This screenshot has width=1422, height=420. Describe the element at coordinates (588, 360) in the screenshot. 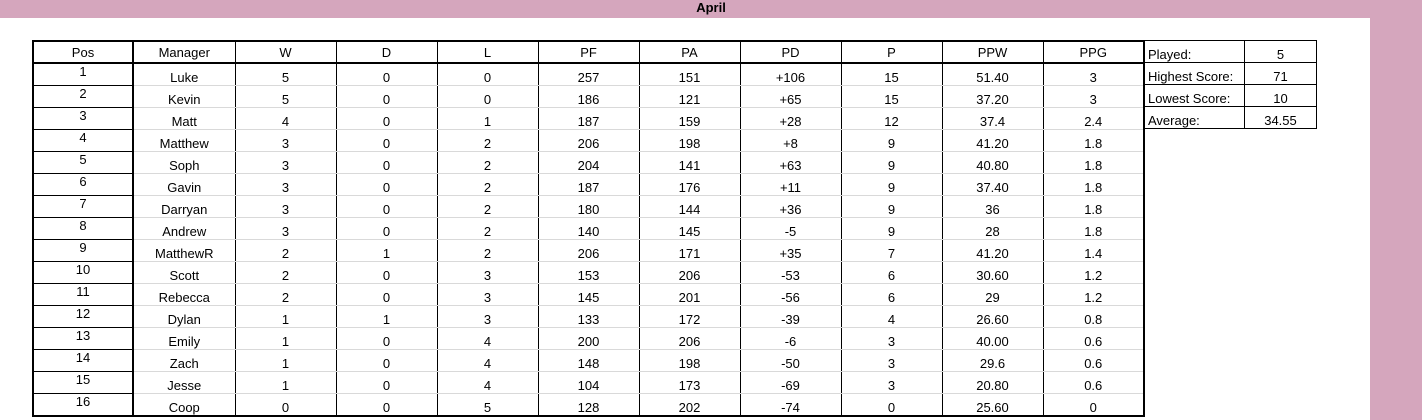

I see `cell-points-for: 148` at that location.